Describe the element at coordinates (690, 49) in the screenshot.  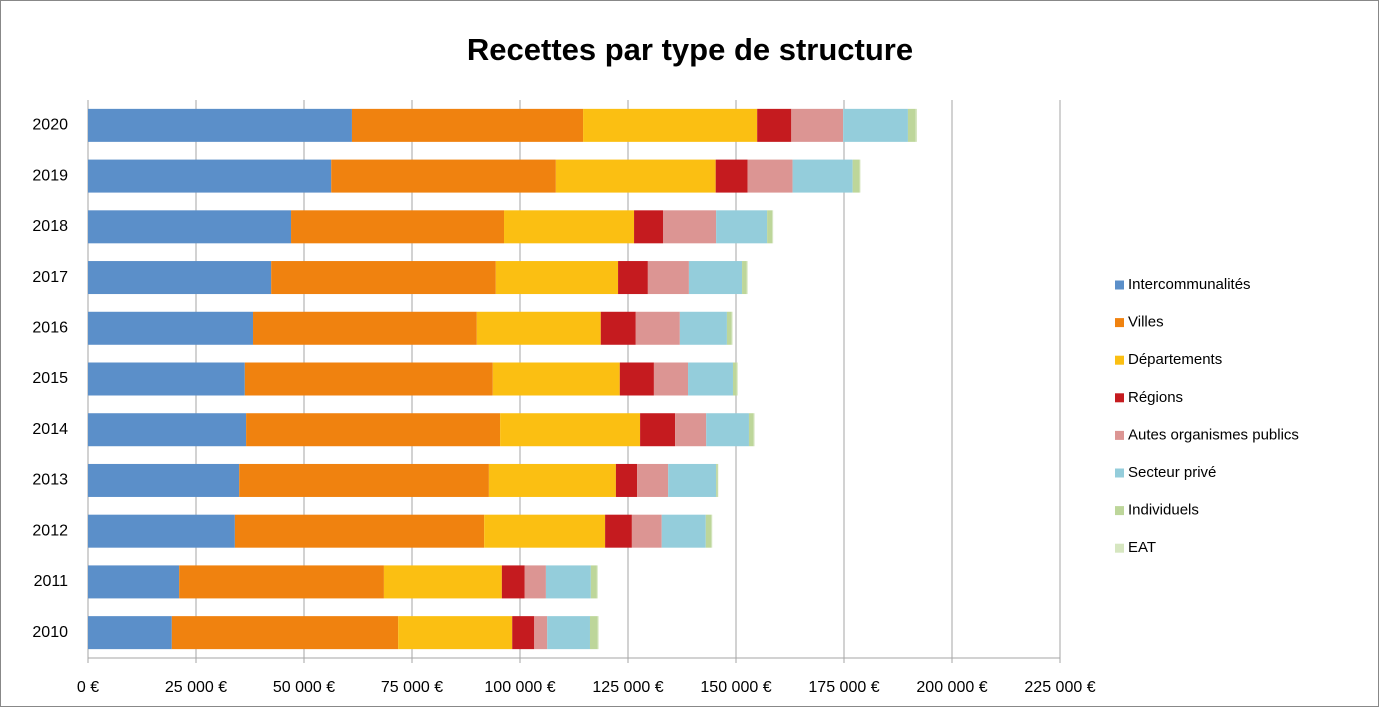
I see `chart-title: Recettes par type de structure` at that location.